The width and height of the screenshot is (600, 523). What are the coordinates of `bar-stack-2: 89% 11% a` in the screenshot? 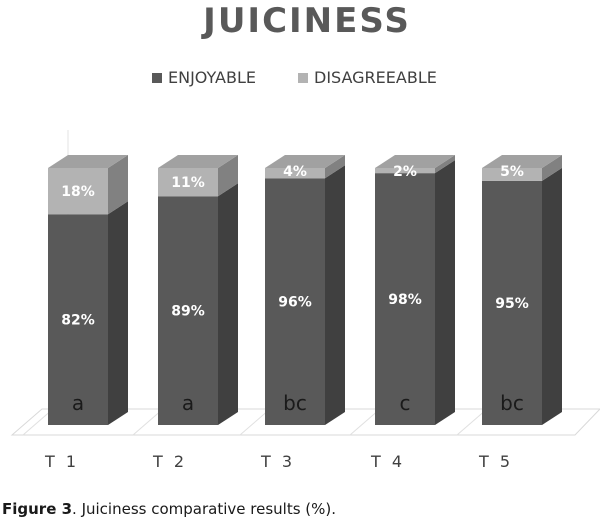 It's located at (198, 290).